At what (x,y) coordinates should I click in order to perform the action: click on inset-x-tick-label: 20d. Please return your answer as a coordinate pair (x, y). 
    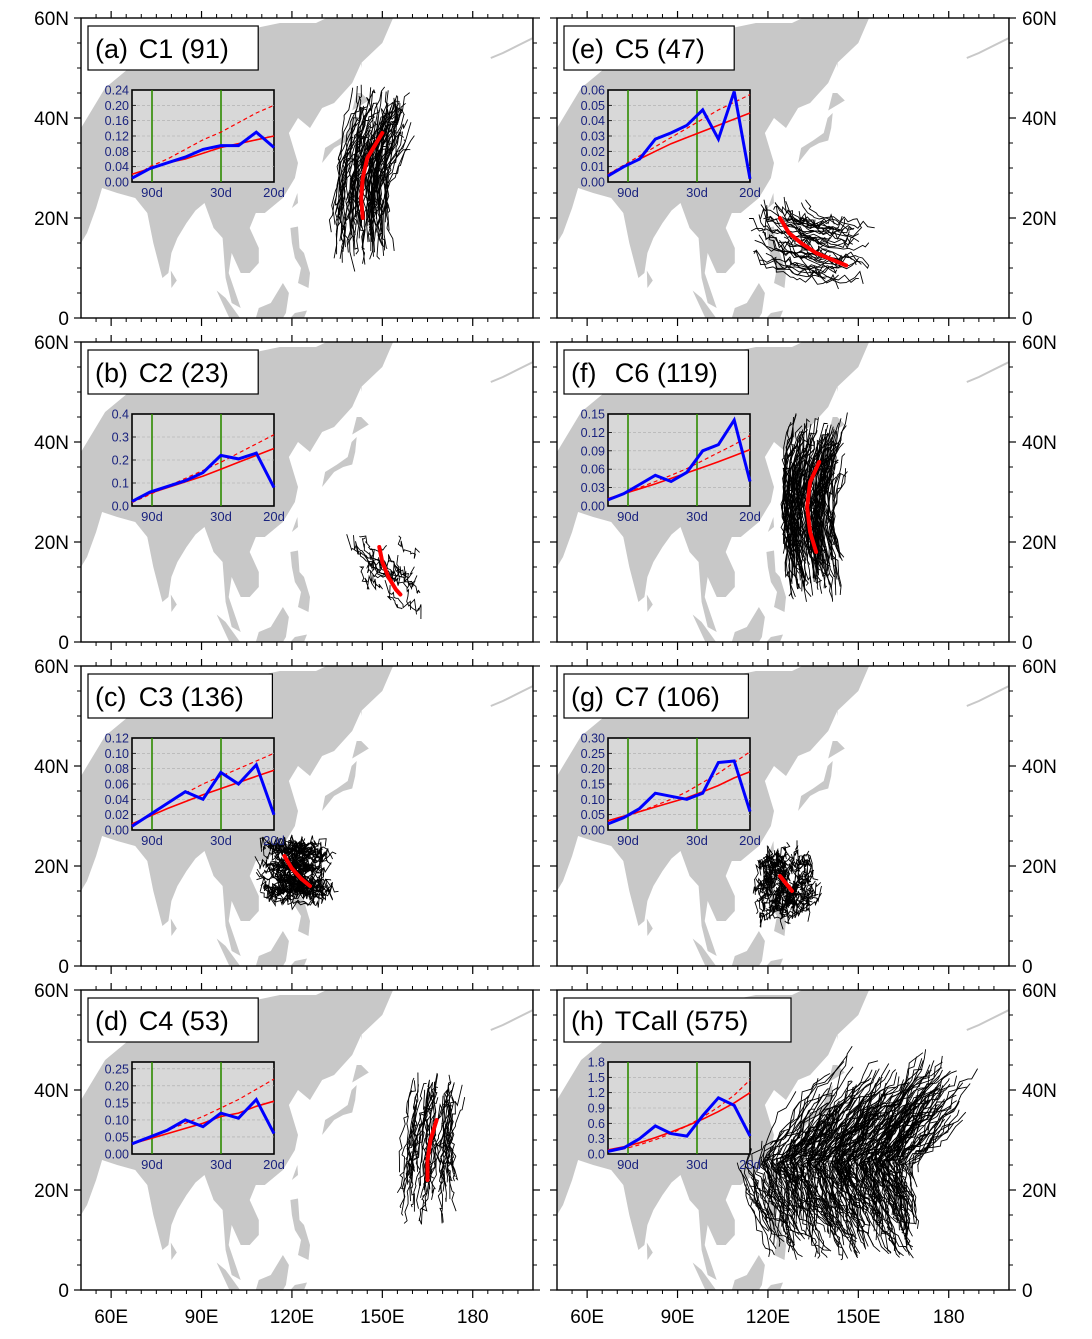
    Looking at the image, I should click on (274, 1164).